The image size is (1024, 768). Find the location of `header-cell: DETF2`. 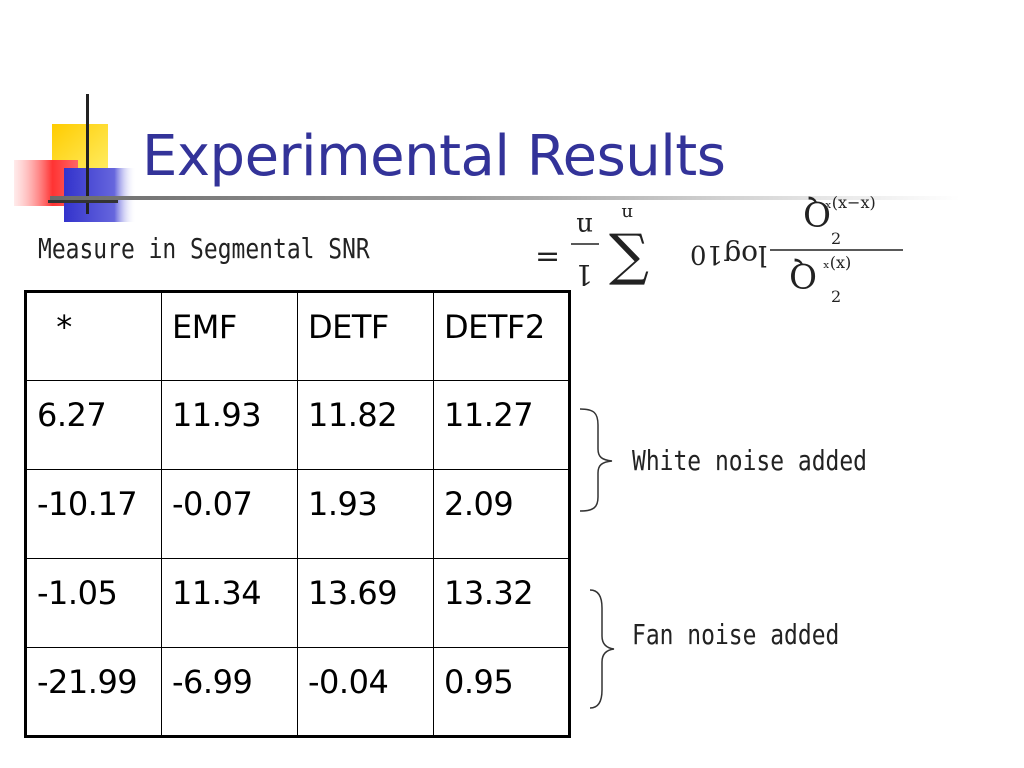

header-cell: DETF2 is located at coordinates (501, 336).